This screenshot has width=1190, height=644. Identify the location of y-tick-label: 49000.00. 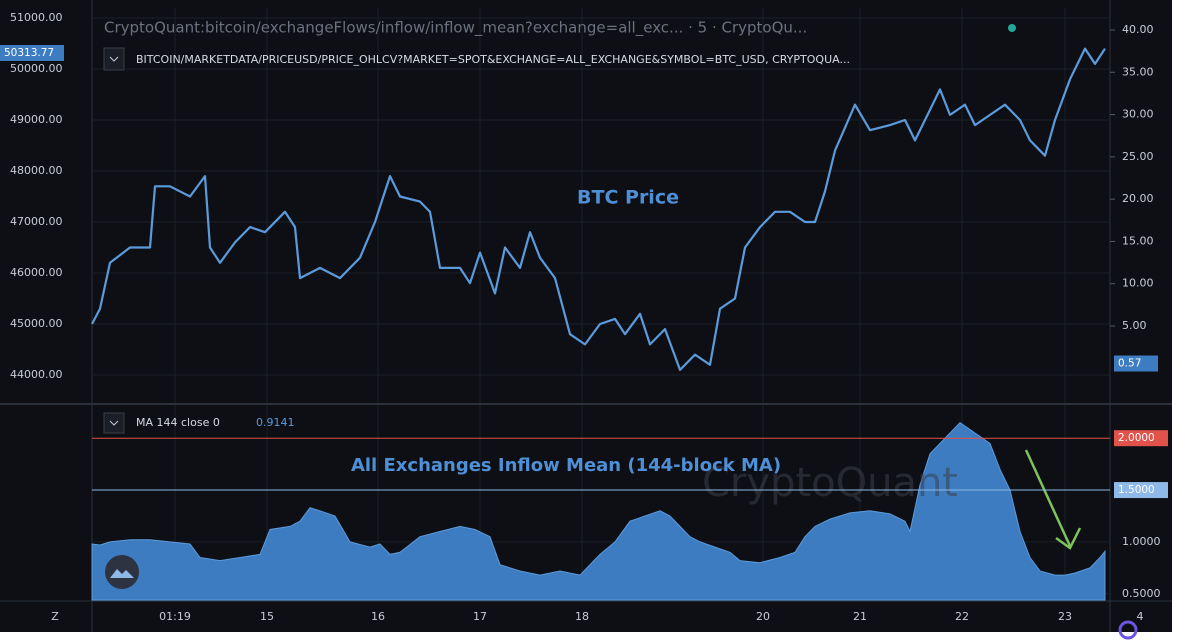
(36, 119).